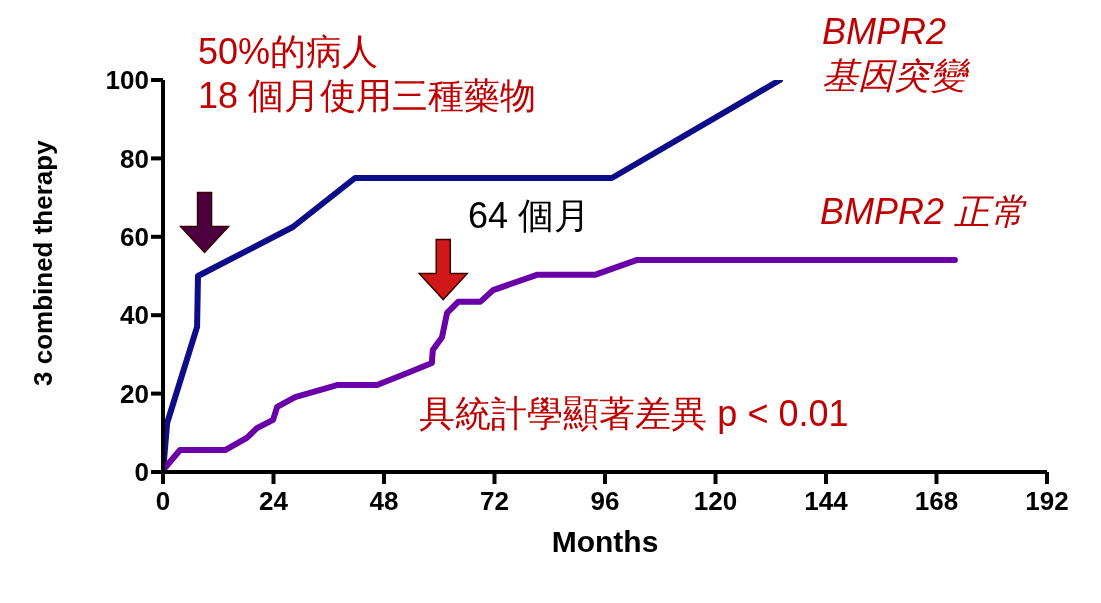 This screenshot has width=1101, height=603. Describe the element at coordinates (494, 501) in the screenshot. I see `x-tick-label: 72` at that location.